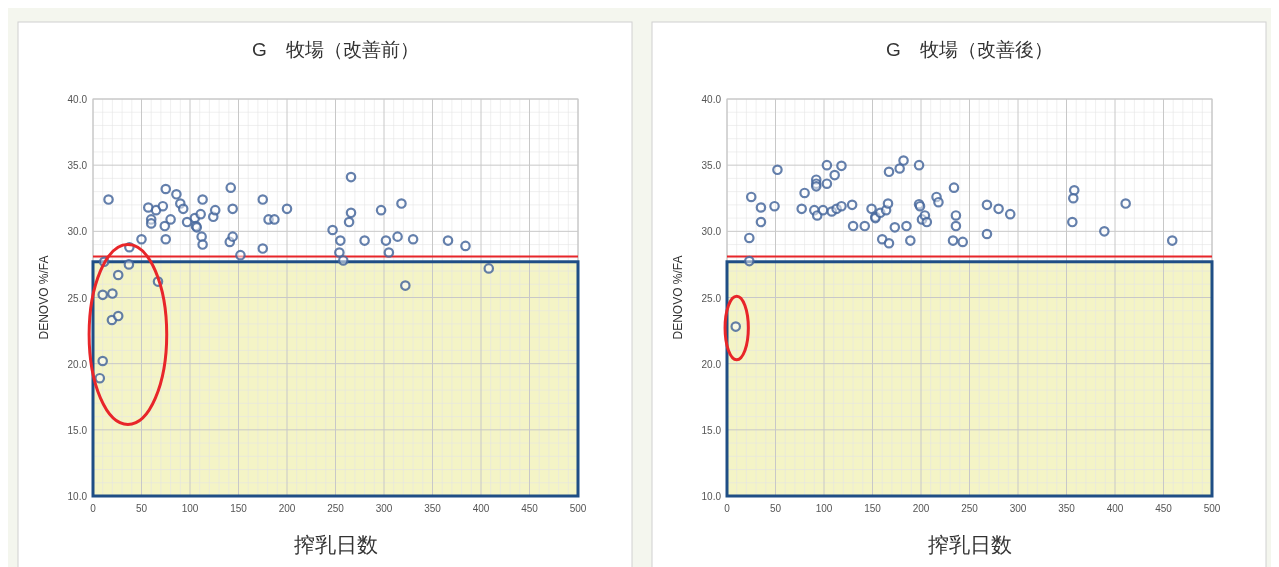 The width and height of the screenshot is (1279, 567). What do you see at coordinates (335, 49) in the screenshot?
I see `chart-title: G 牧場（改善前）` at bounding box center [335, 49].